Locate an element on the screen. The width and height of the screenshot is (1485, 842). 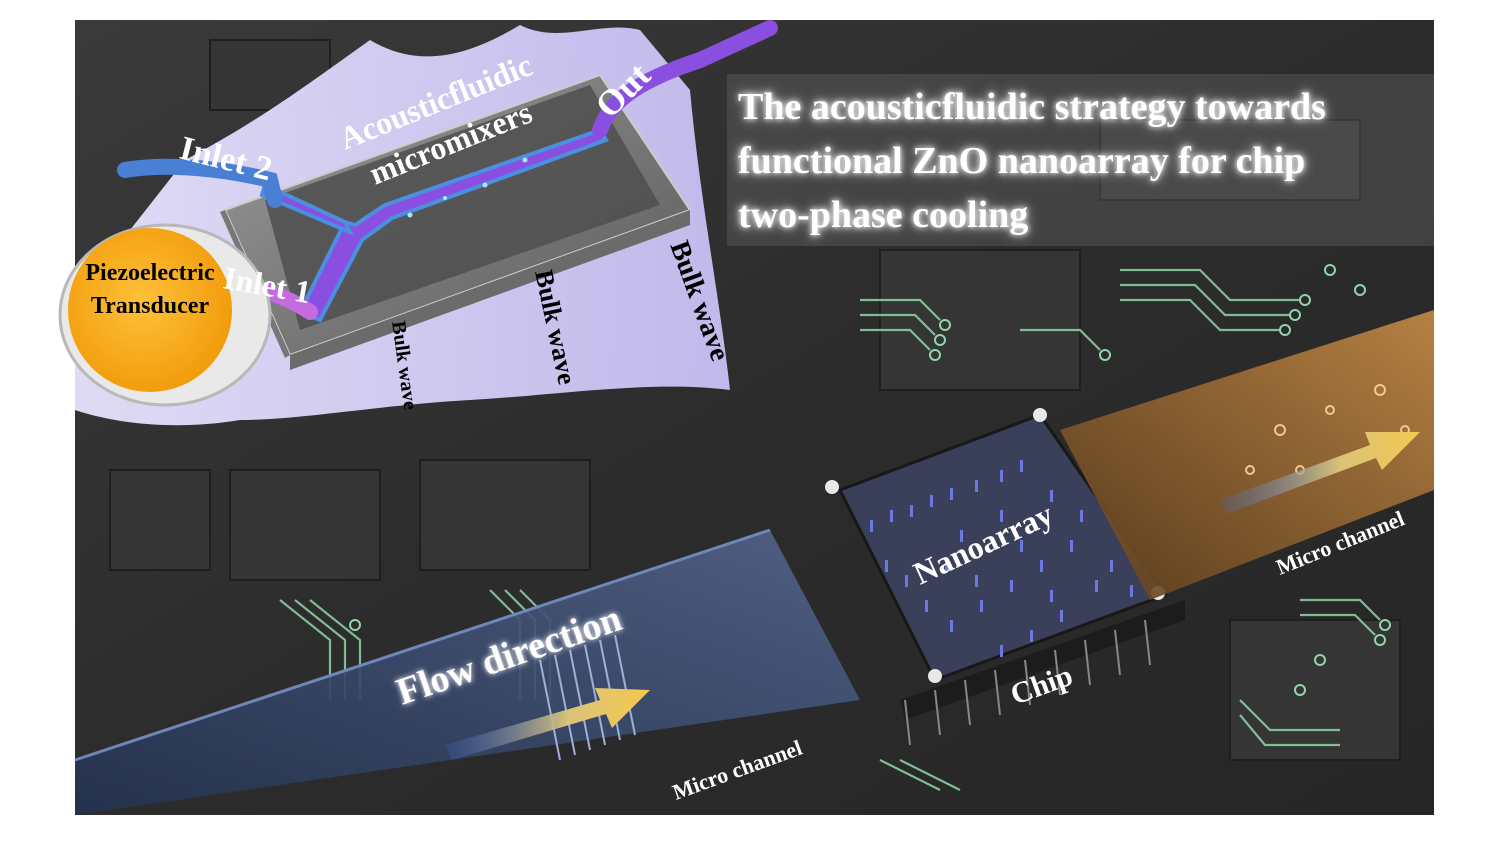
chip-body is located at coordinates (1002, 547).